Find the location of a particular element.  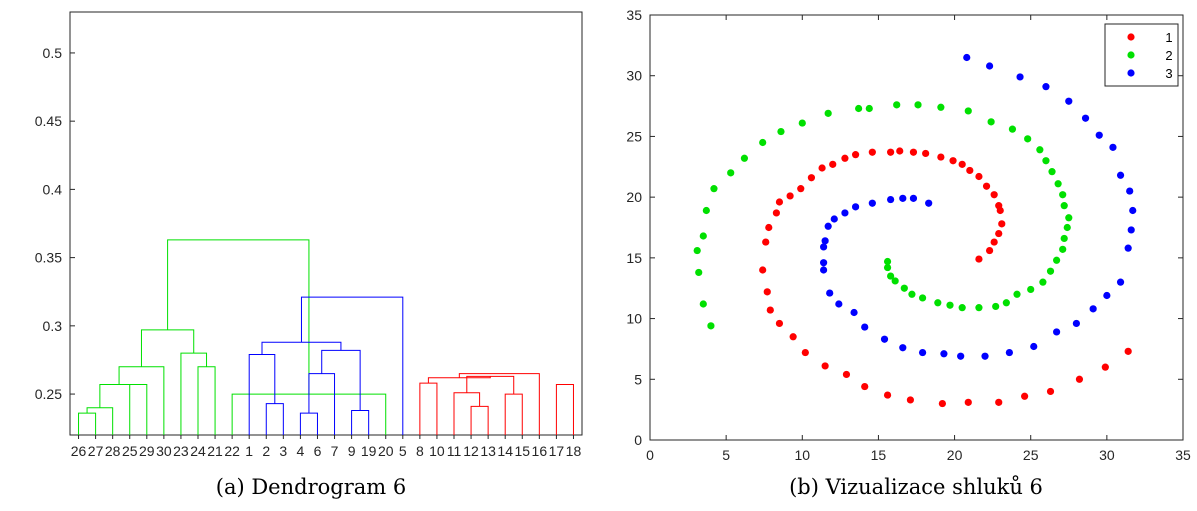

caption-a: (a) Dendrogram 6 is located at coordinates (311, 487).